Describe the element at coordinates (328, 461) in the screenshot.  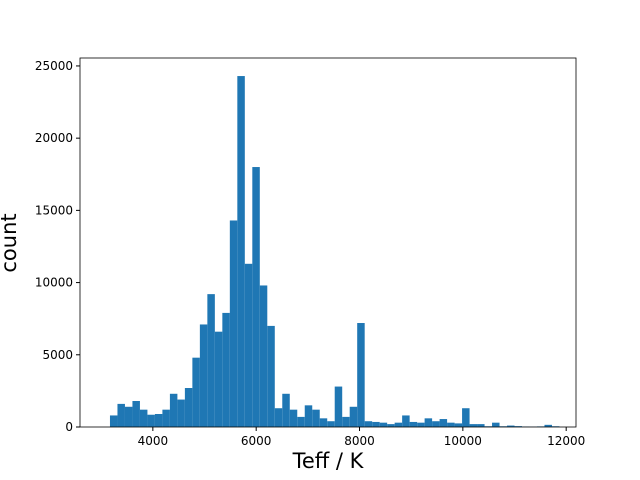
I see `x-axis-label: Teff / K` at that location.